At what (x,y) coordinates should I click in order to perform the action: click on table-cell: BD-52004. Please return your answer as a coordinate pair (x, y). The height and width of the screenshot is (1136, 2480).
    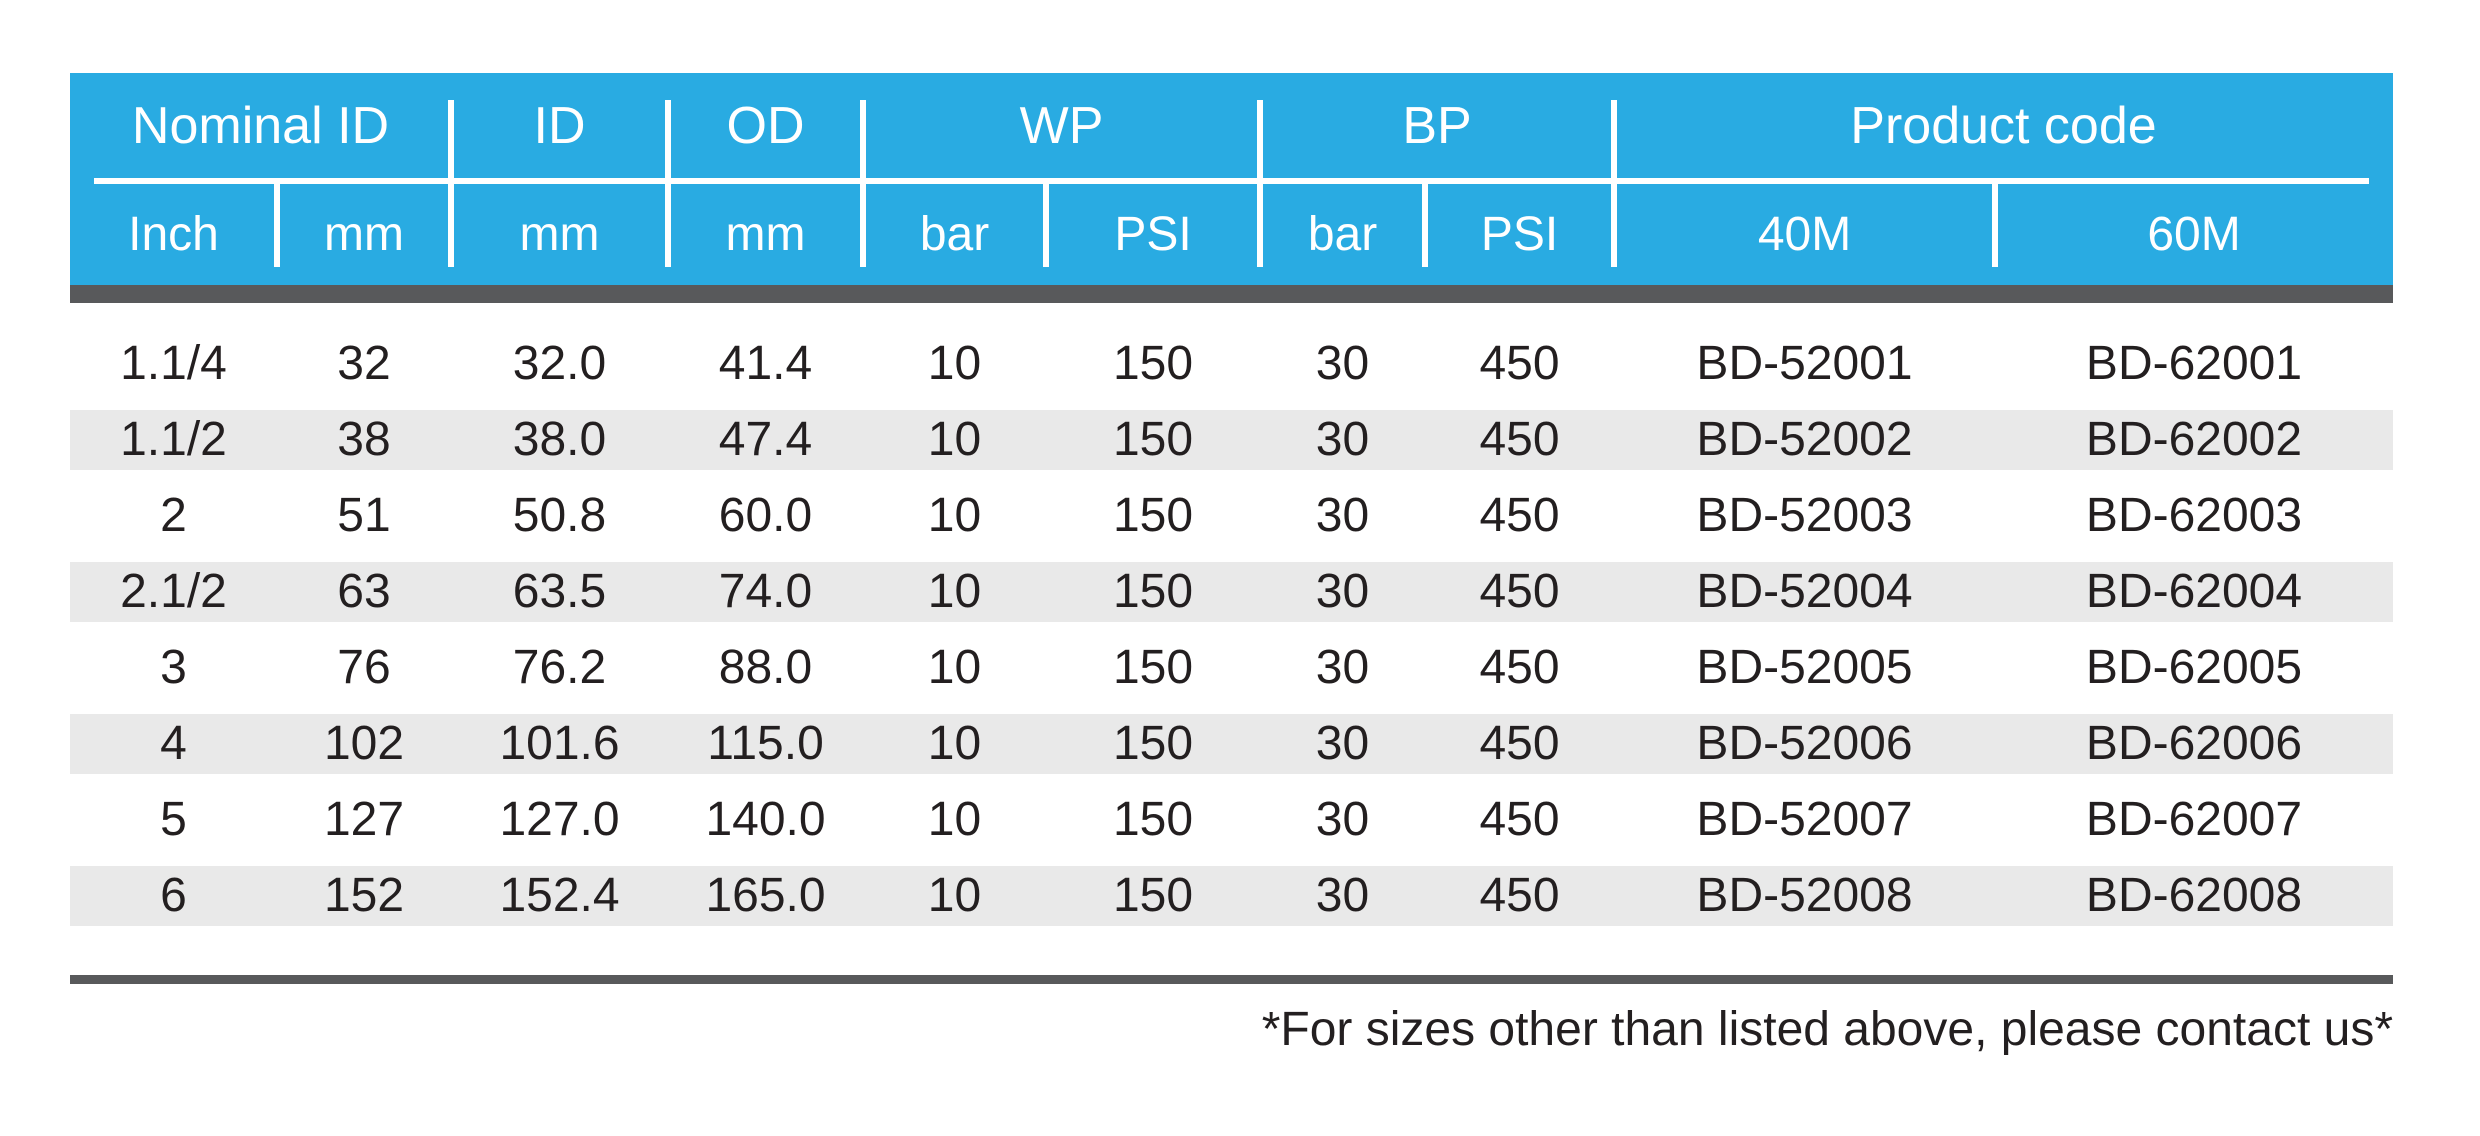
    Looking at the image, I should click on (1804, 591).